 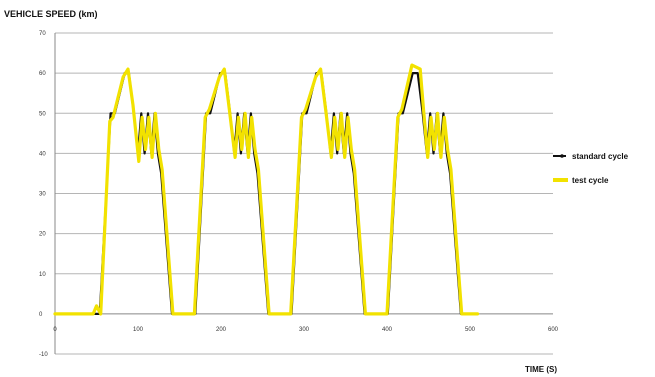 What do you see at coordinates (55, 330) in the screenshot?
I see `x-tick-label: 0` at bounding box center [55, 330].